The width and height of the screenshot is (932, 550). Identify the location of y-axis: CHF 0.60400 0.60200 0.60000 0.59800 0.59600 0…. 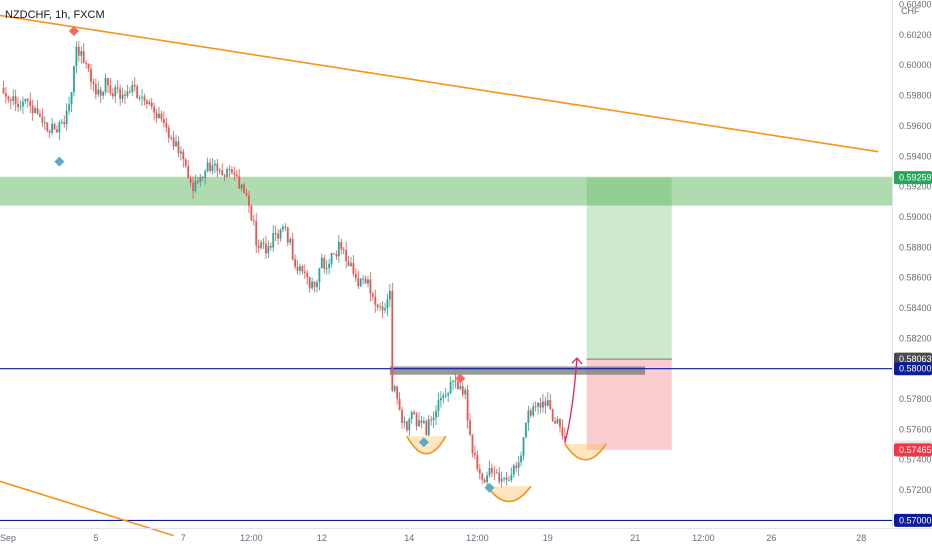
(912, 264).